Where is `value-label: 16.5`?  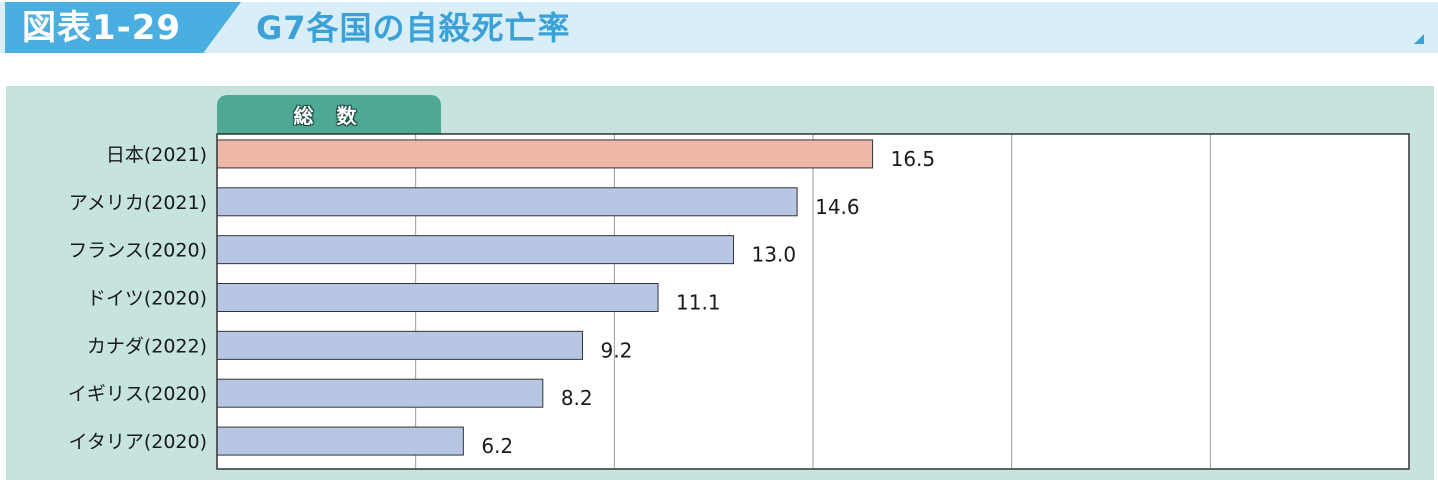
value-label: 16.5 is located at coordinates (913, 159).